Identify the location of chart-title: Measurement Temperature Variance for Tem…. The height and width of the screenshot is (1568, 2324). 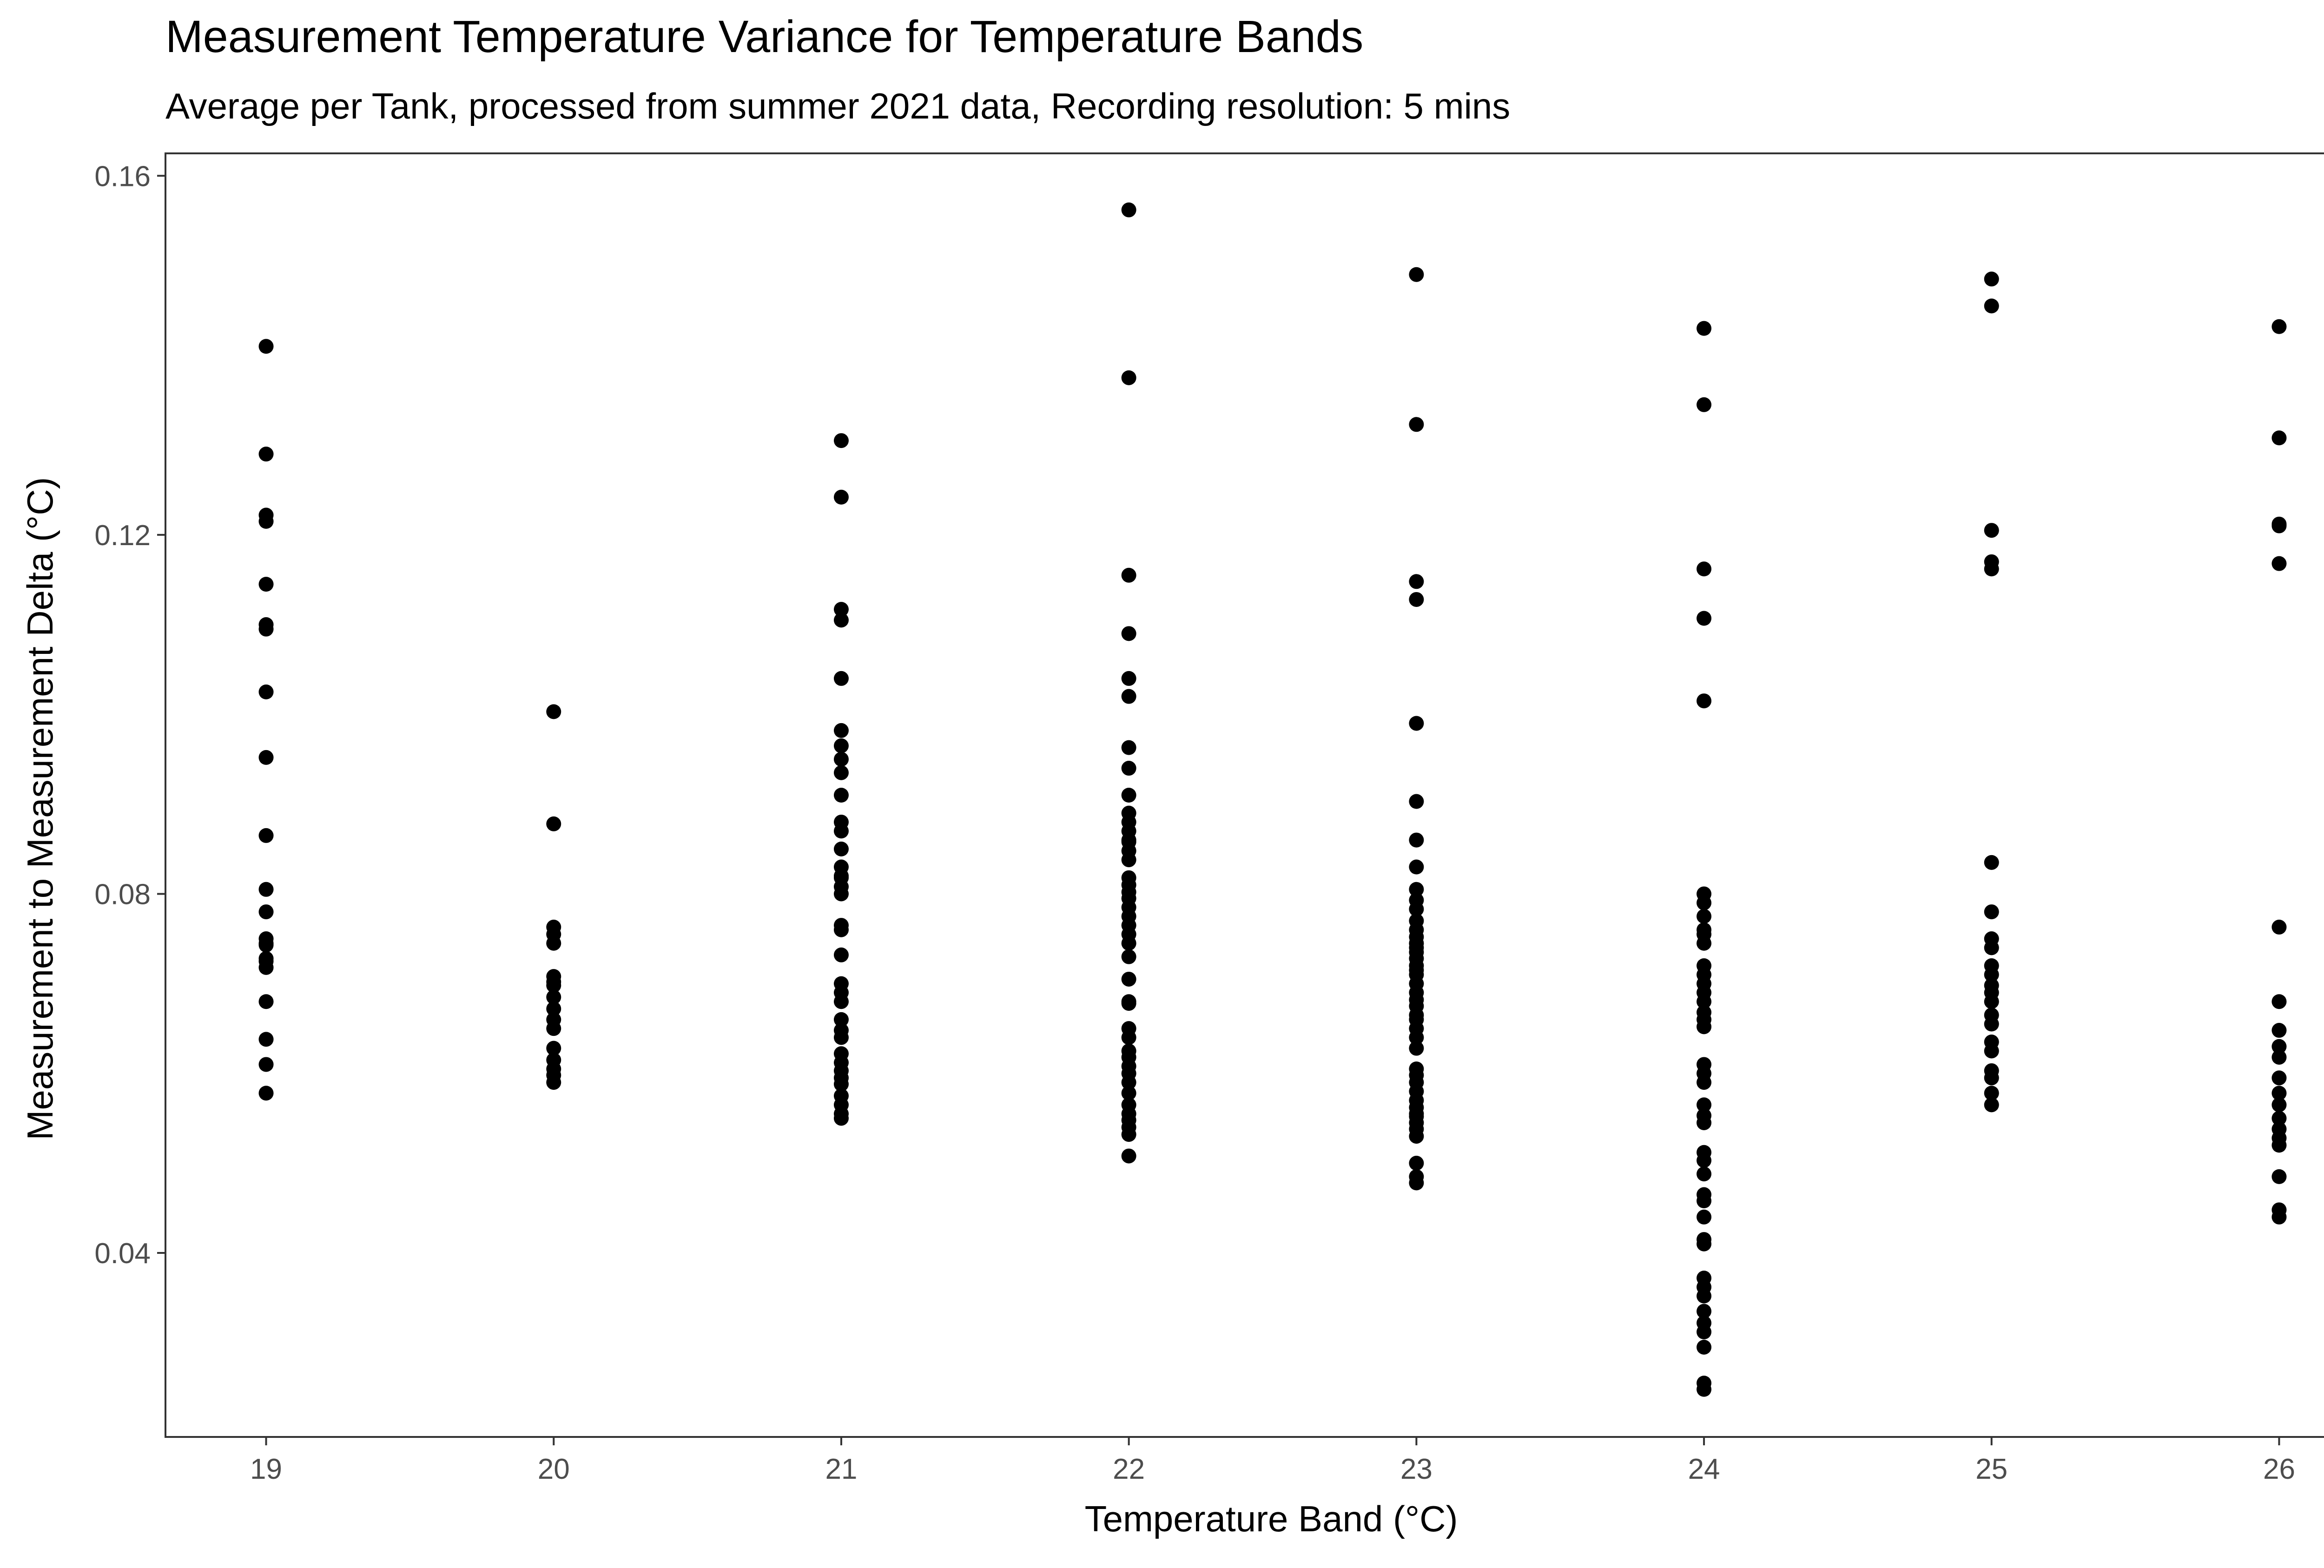
(764, 36).